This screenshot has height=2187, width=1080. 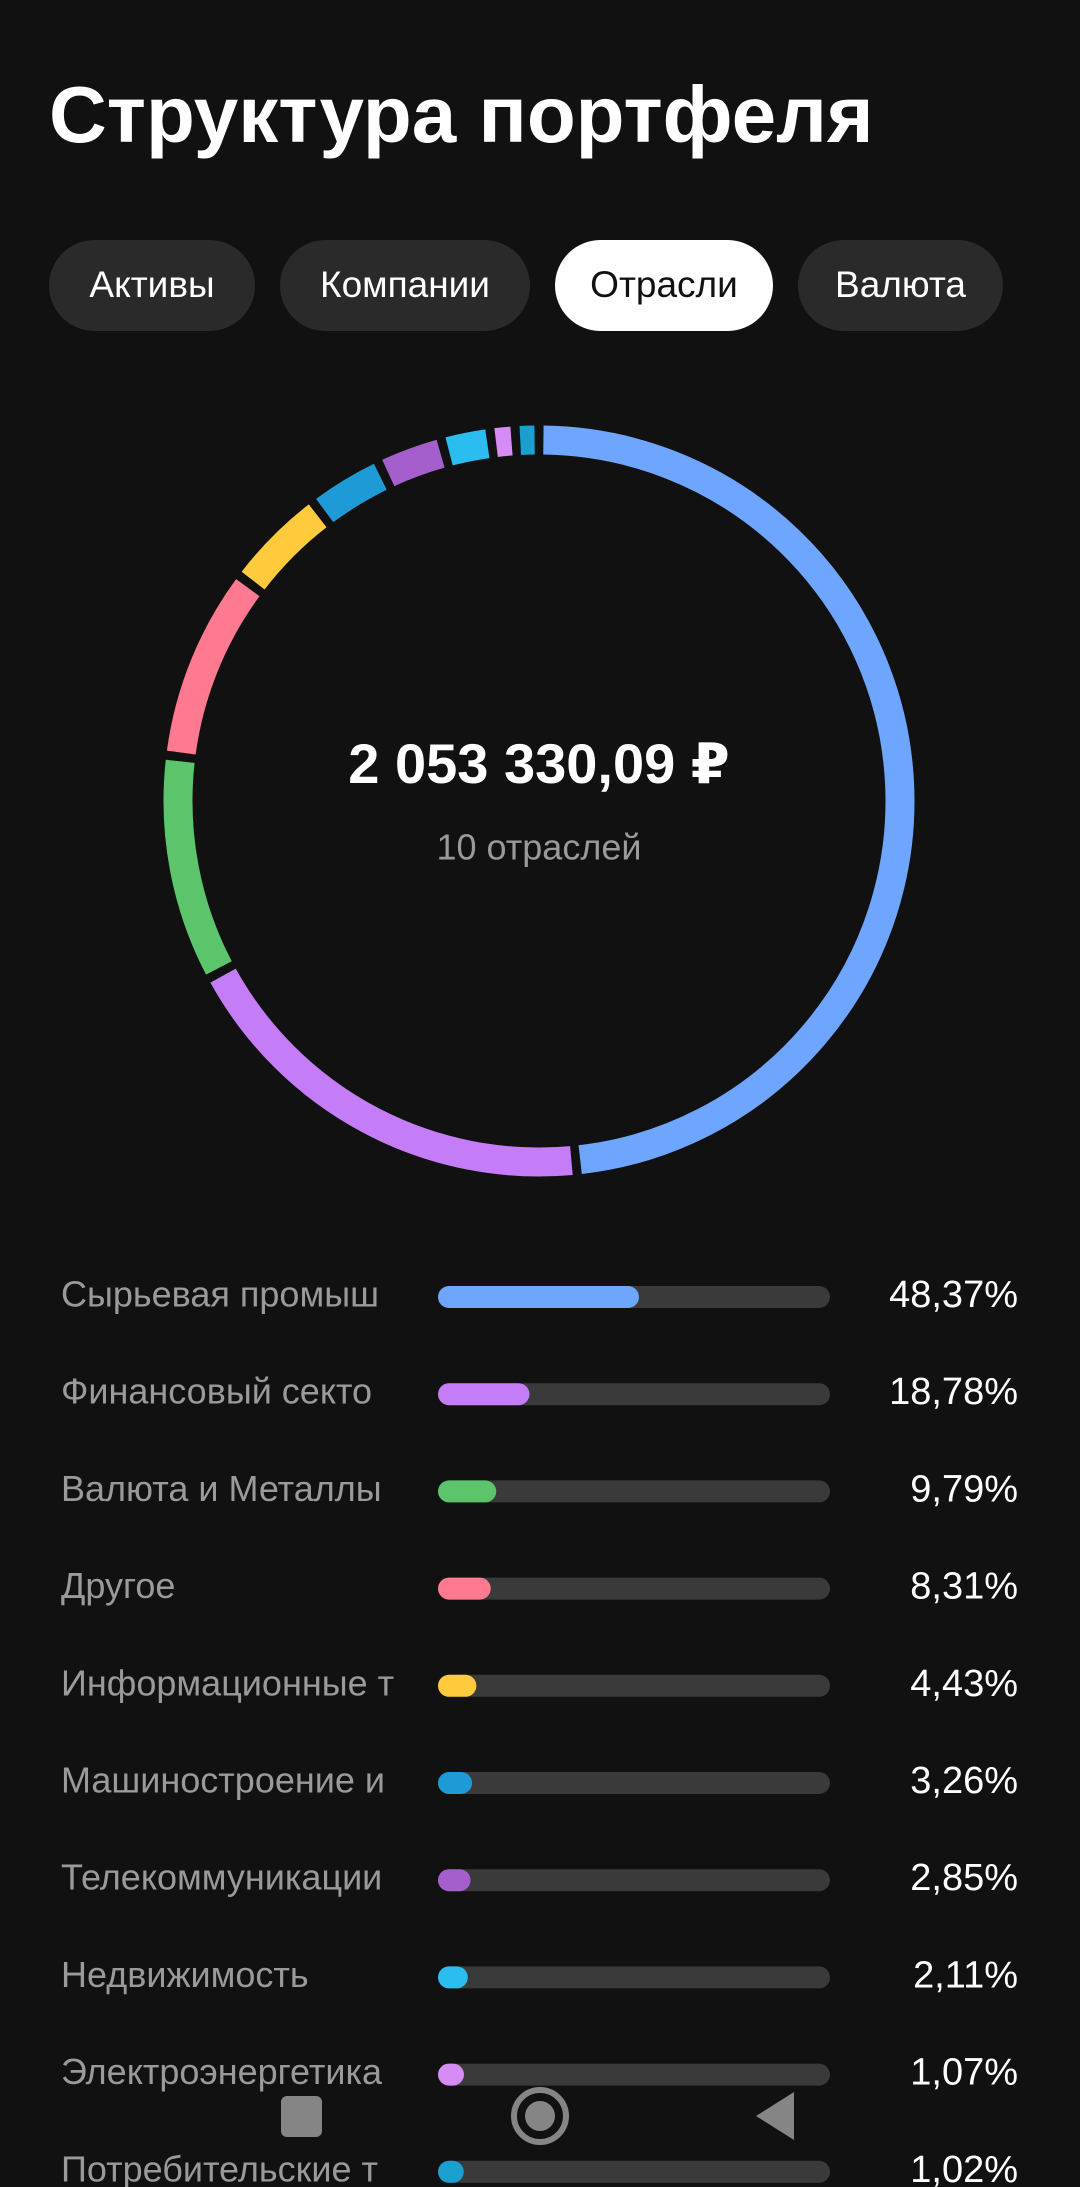 I want to click on nav-bar, so click(x=537, y=2116).